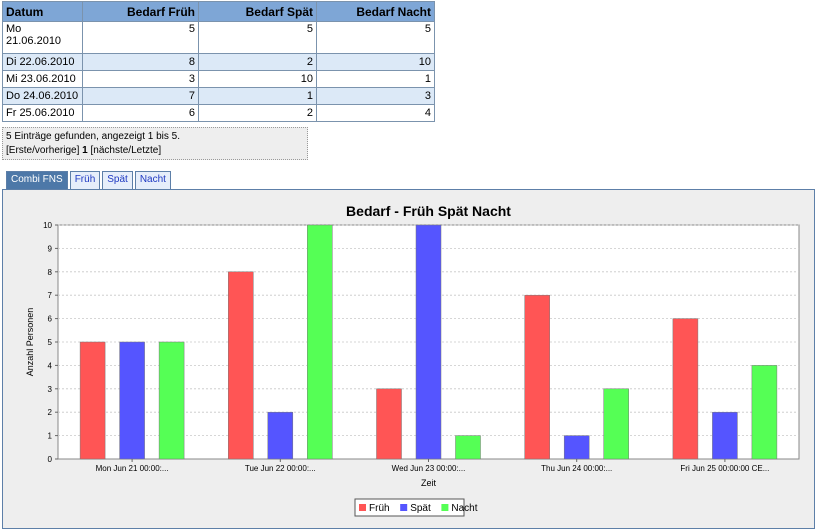 The image size is (817, 531). Describe the element at coordinates (50, 295) in the screenshot. I see `y-tick-label: 7` at that location.